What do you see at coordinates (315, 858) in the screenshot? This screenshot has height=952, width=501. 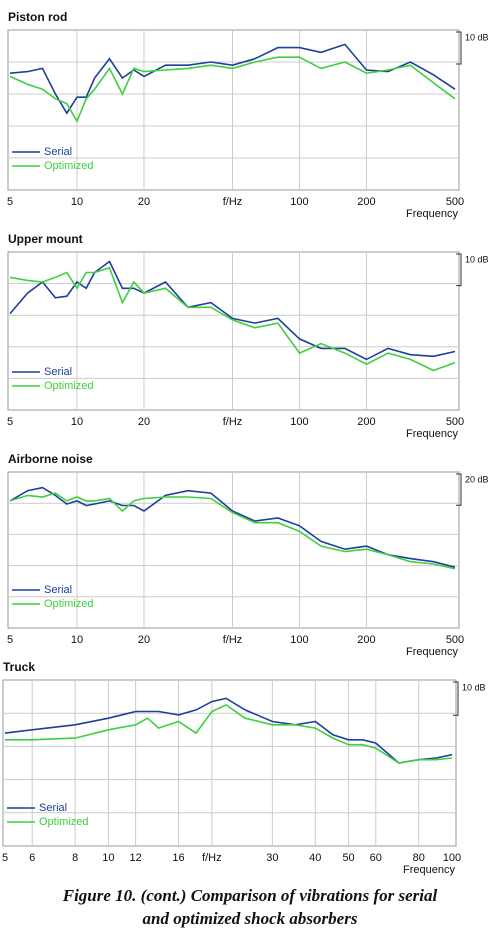 I see `x-tick-label: 40` at bounding box center [315, 858].